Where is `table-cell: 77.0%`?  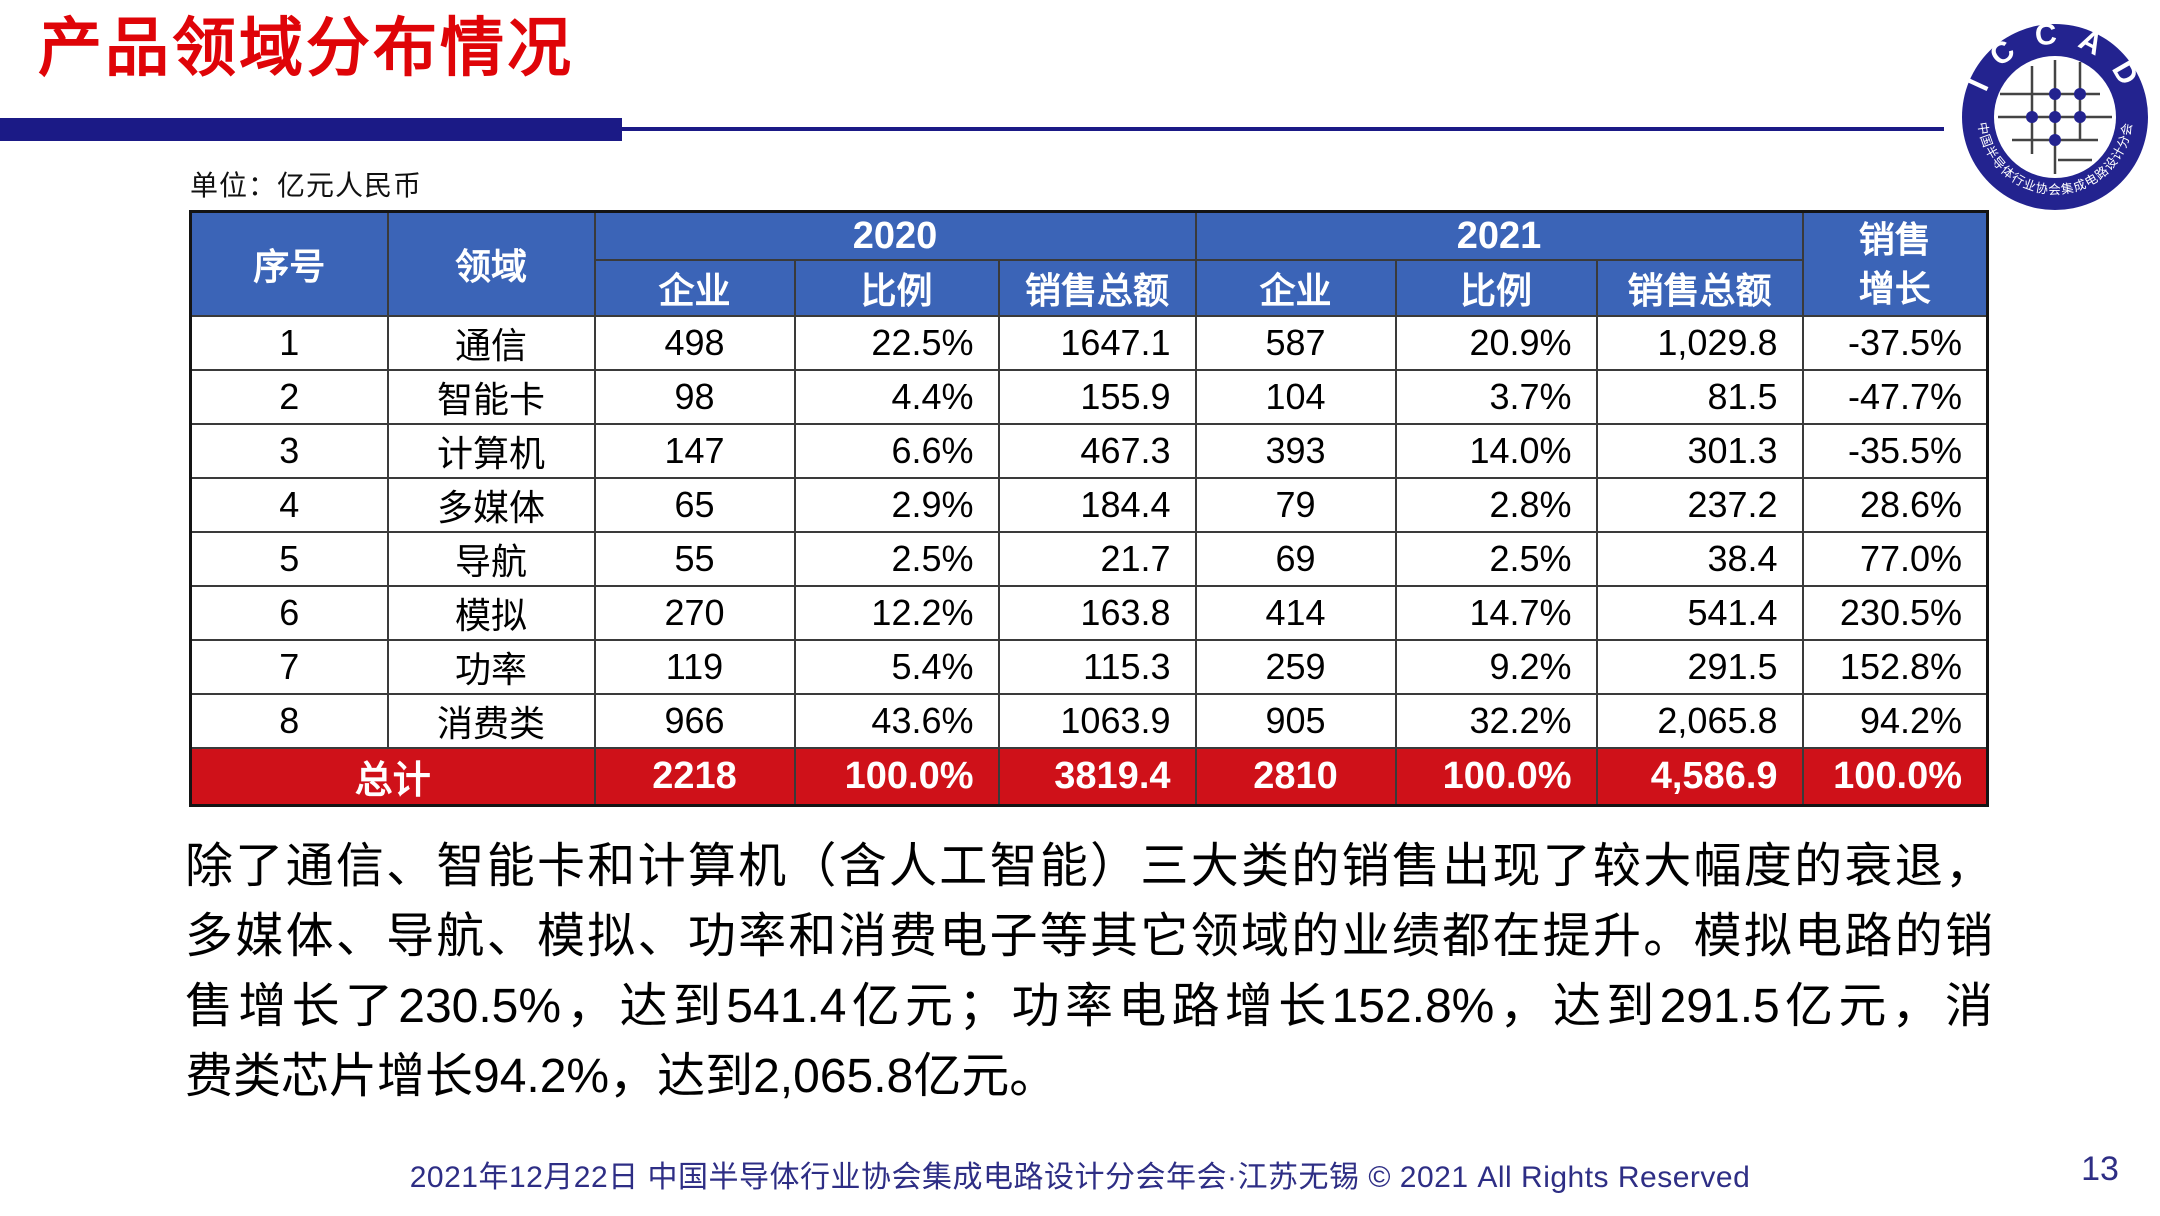 table-cell: 77.0% is located at coordinates (1895, 559).